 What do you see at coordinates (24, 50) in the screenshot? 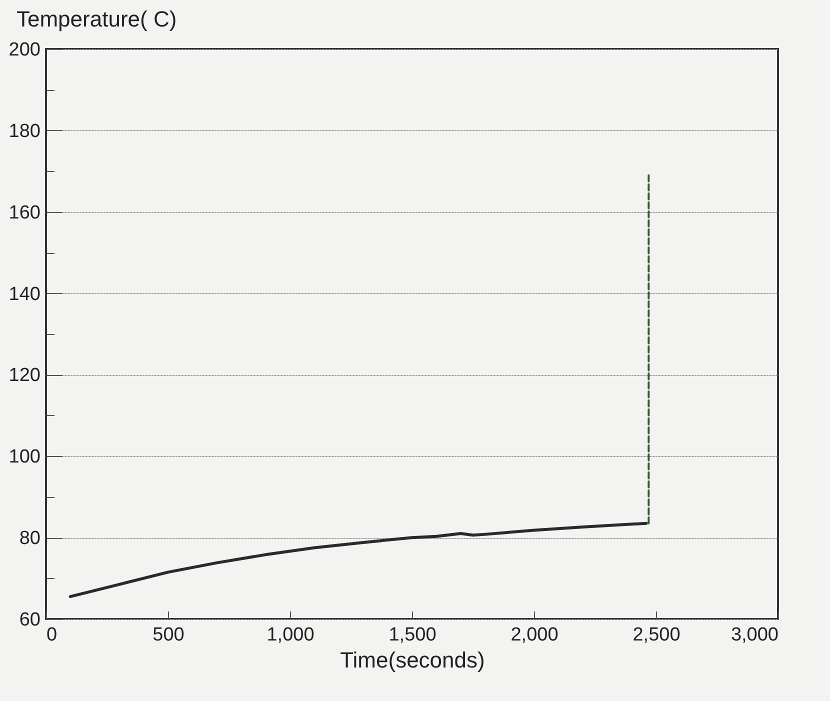
I see `y-tick-label: 200` at bounding box center [24, 50].